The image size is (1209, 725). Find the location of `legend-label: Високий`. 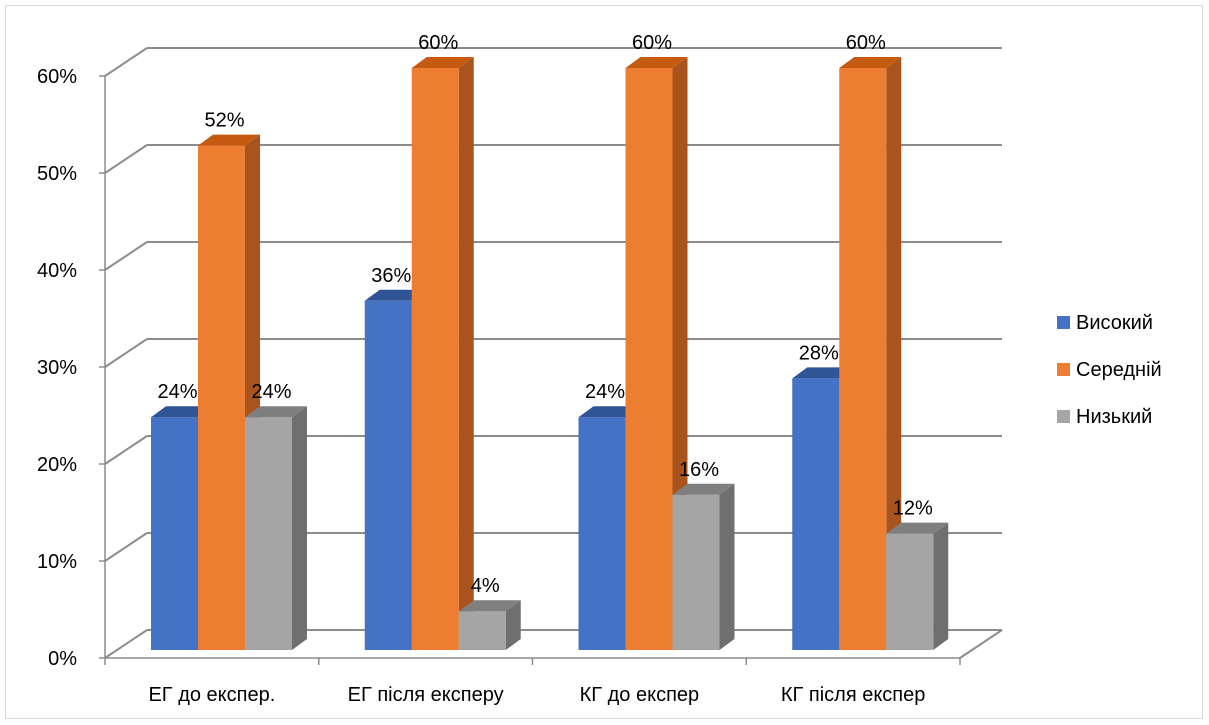

legend-label: Високий is located at coordinates (1114, 323).